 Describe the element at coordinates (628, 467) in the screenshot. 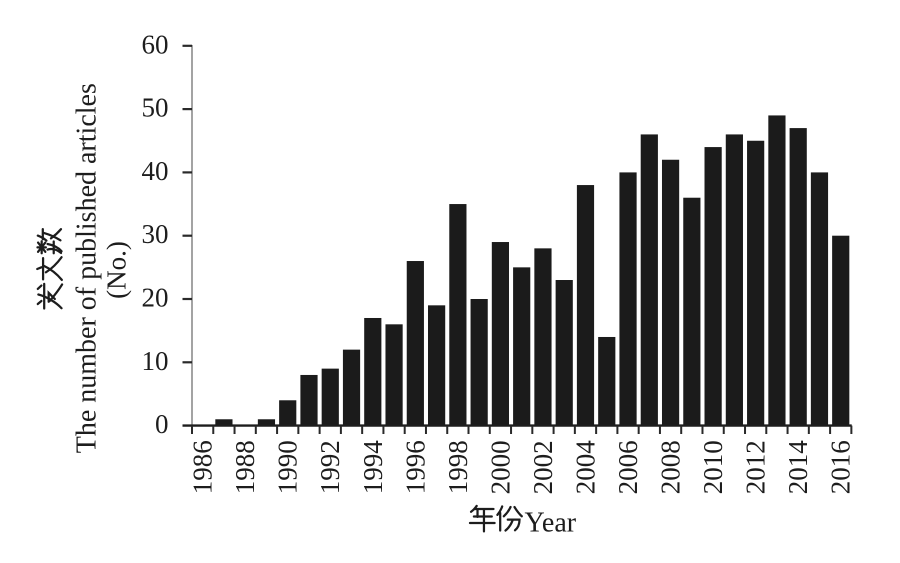

I see `svg-text: 2006` at that location.